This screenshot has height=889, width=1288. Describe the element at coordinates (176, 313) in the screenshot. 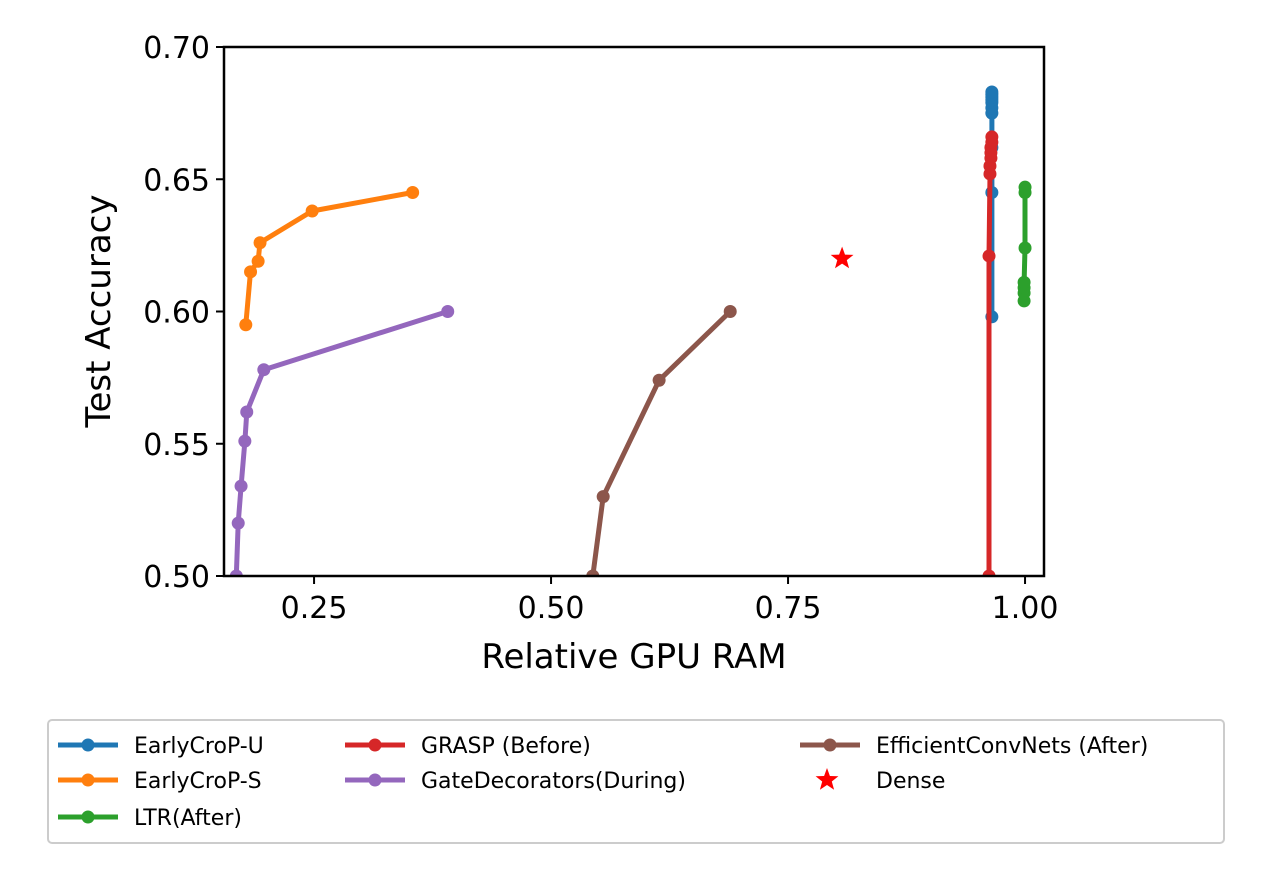

I see `y-tick-label: 0.60` at that location.